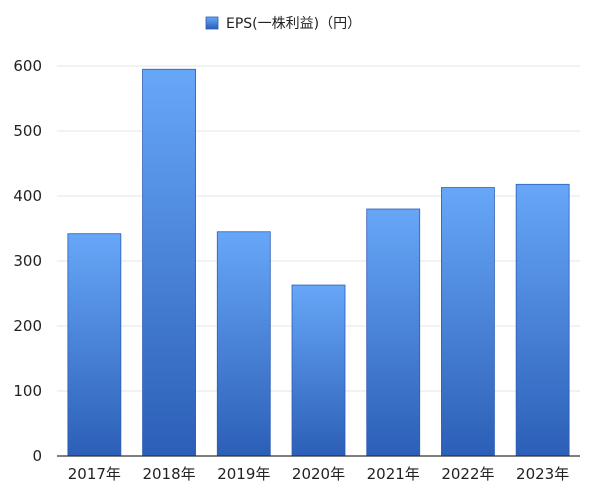 The image size is (600, 499). What do you see at coordinates (27, 326) in the screenshot?
I see `y-tick-label-200: 200` at bounding box center [27, 326].